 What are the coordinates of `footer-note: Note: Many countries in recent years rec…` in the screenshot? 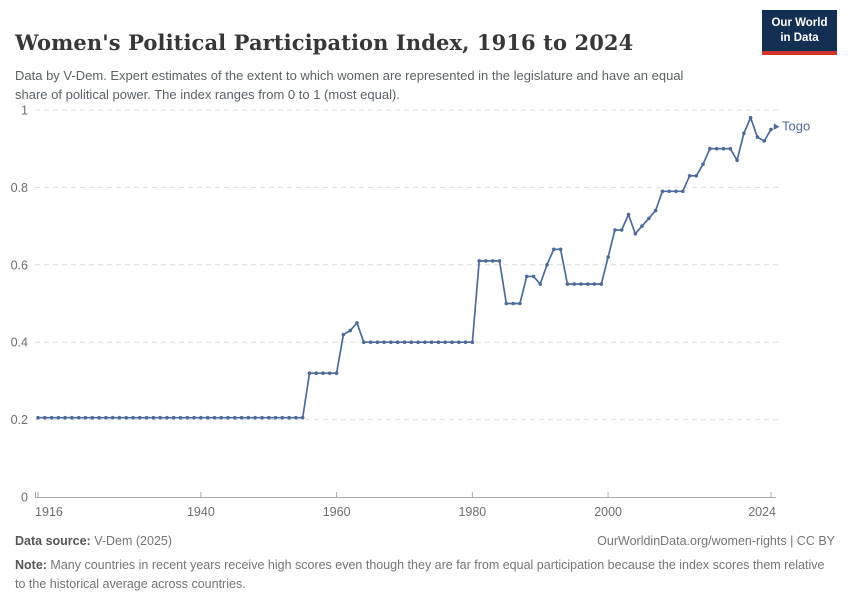 It's located at (421, 574).